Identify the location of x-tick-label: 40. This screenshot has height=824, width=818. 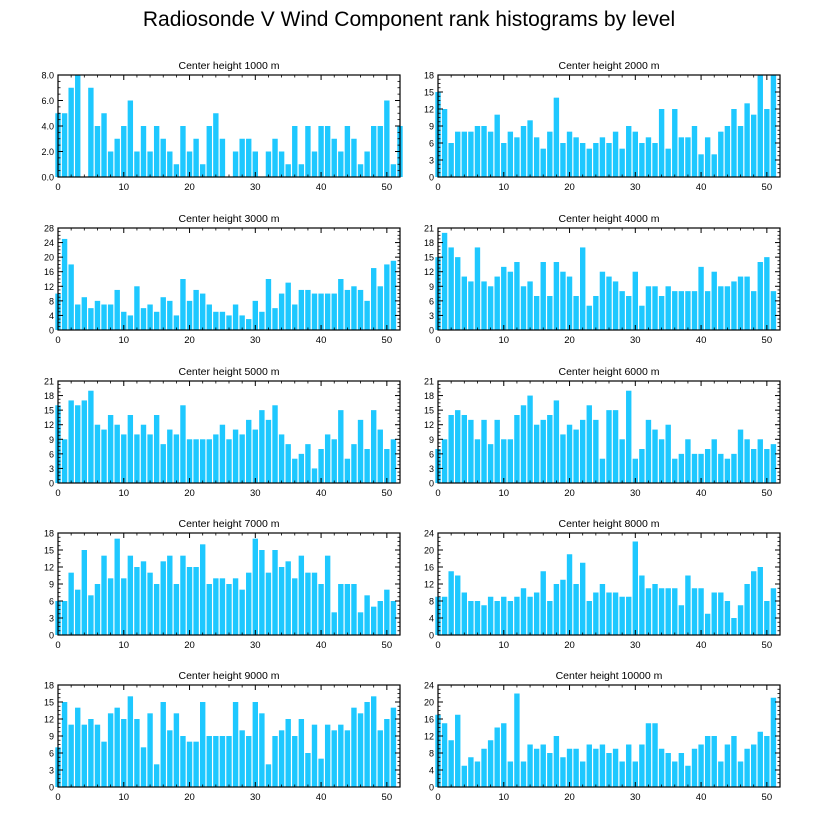
(321, 340).